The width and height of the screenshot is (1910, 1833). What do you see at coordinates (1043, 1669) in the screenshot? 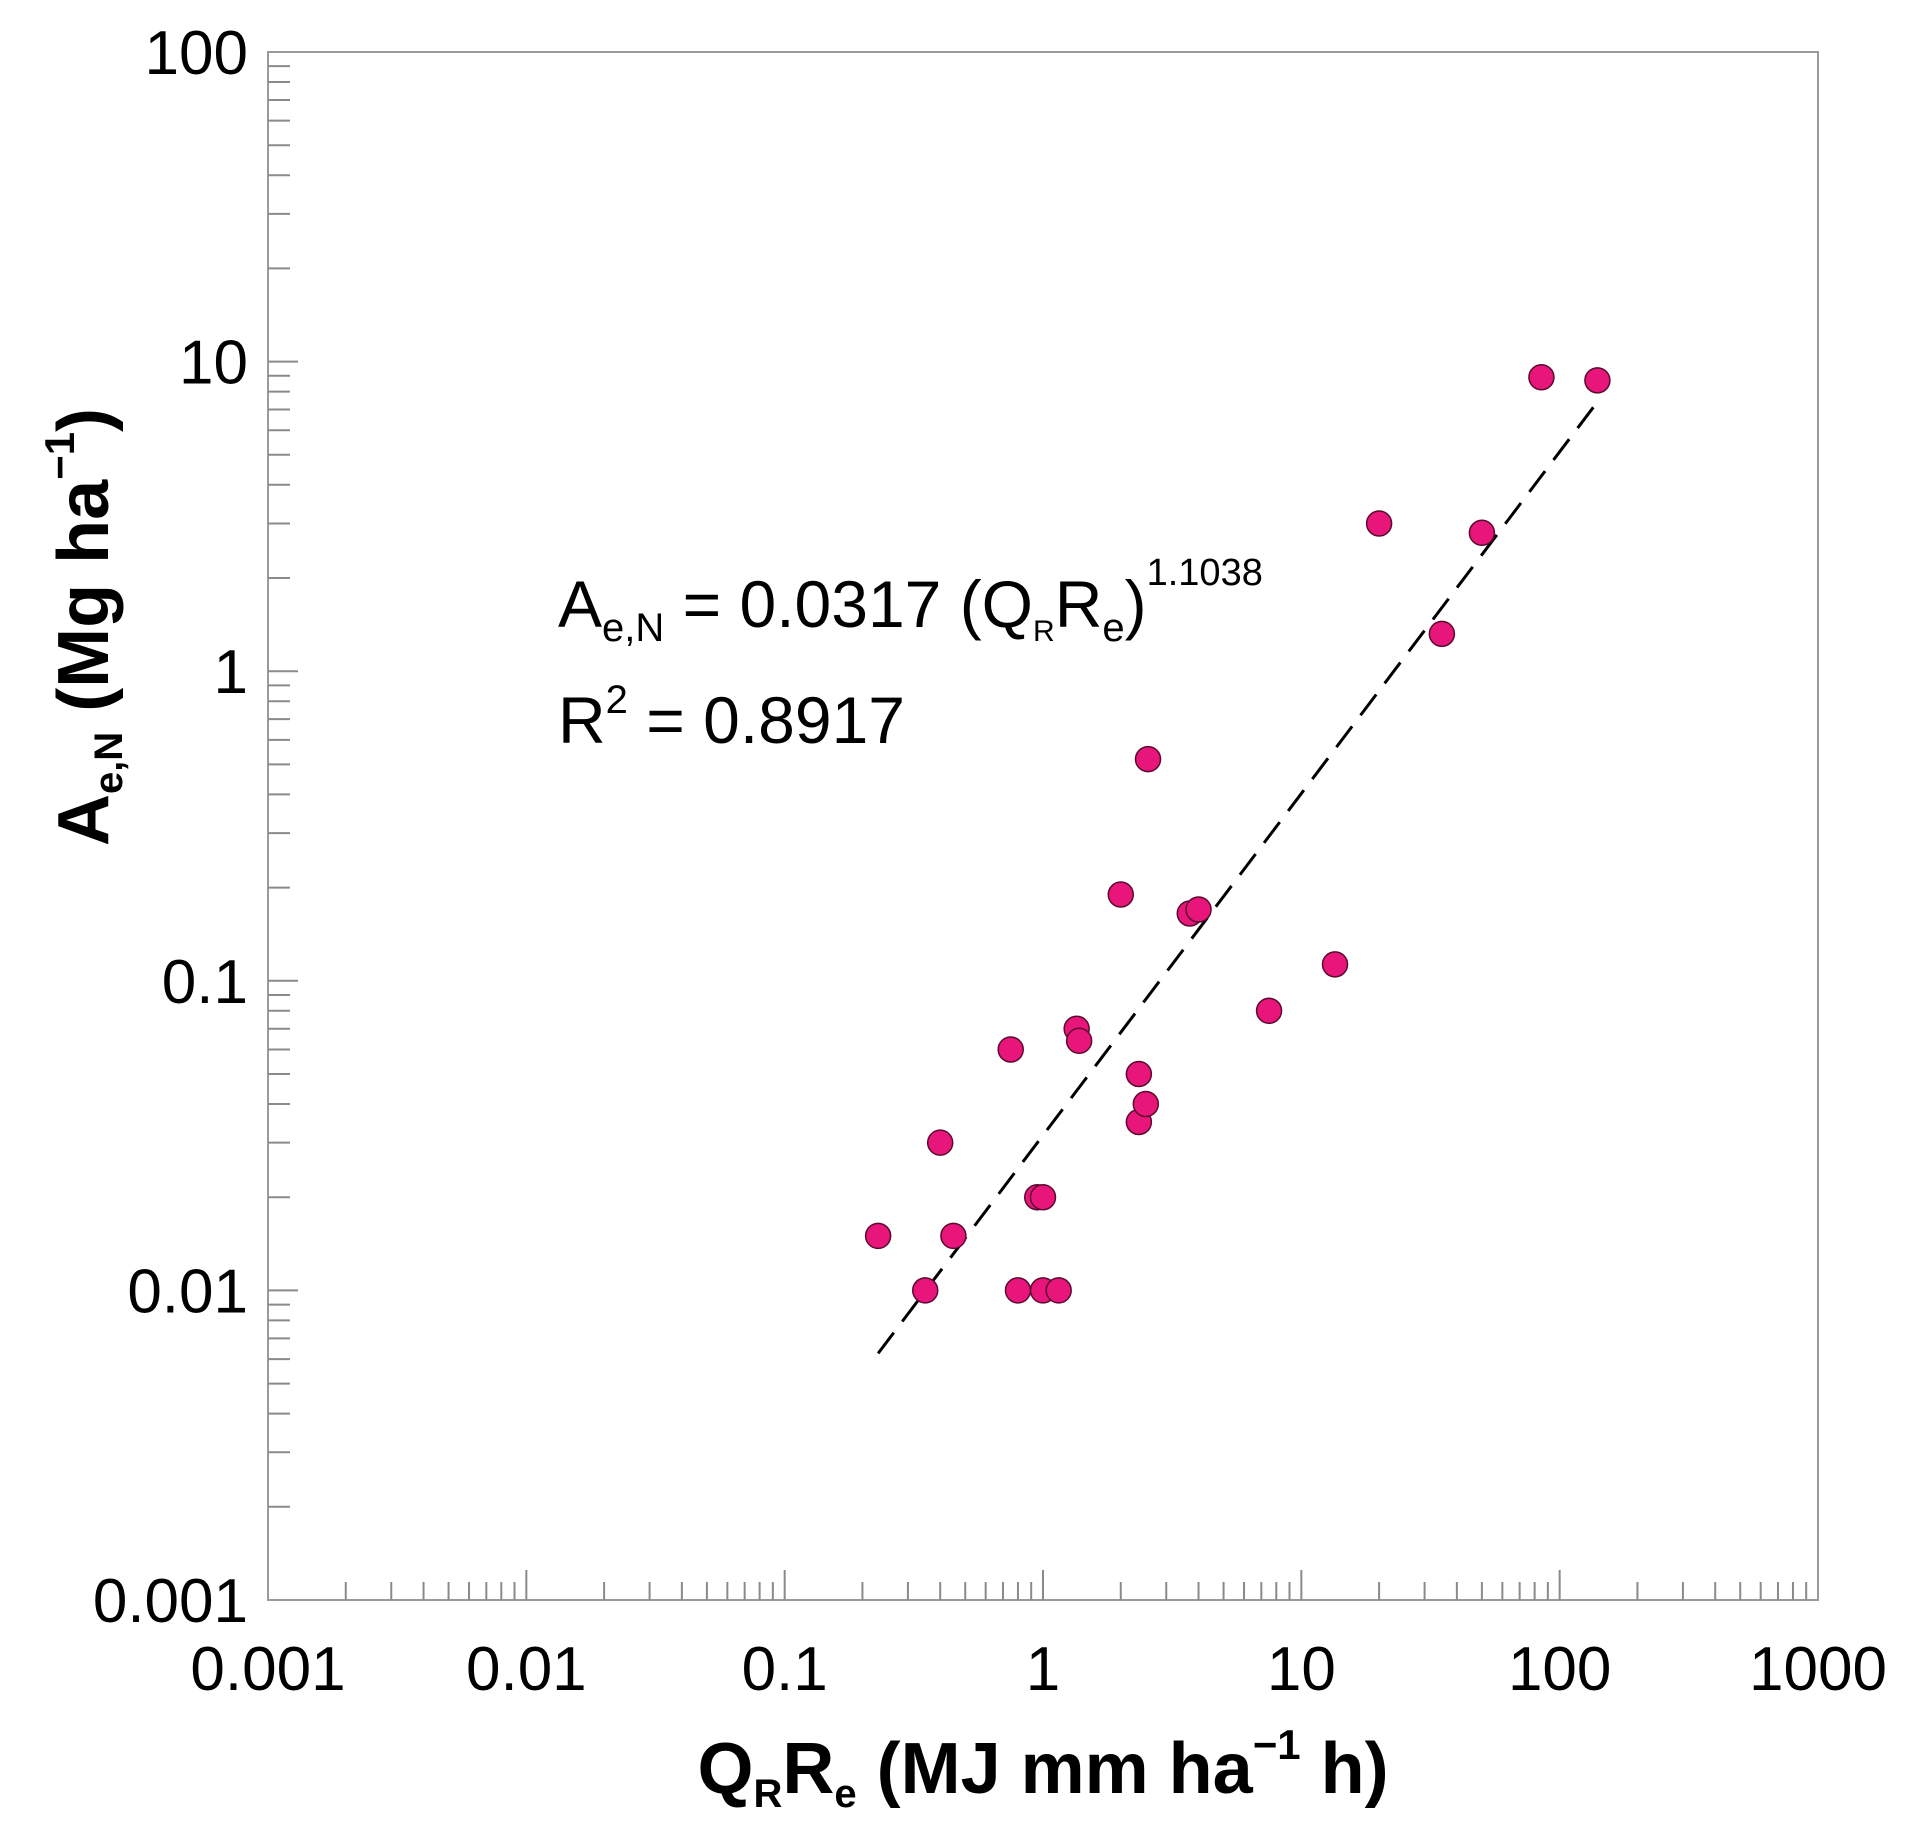
I see `x-tick-label: 1` at bounding box center [1043, 1669].